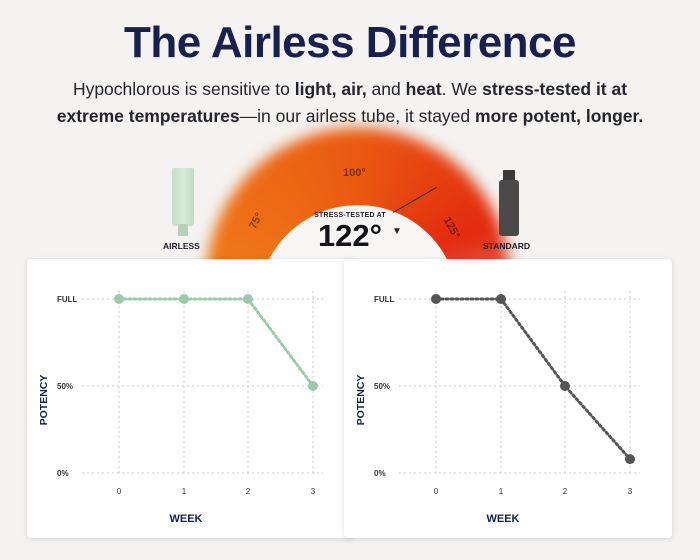  I want to click on subtitle-bold-3: stress-tested it at extreme temperatures, so click(342, 102).